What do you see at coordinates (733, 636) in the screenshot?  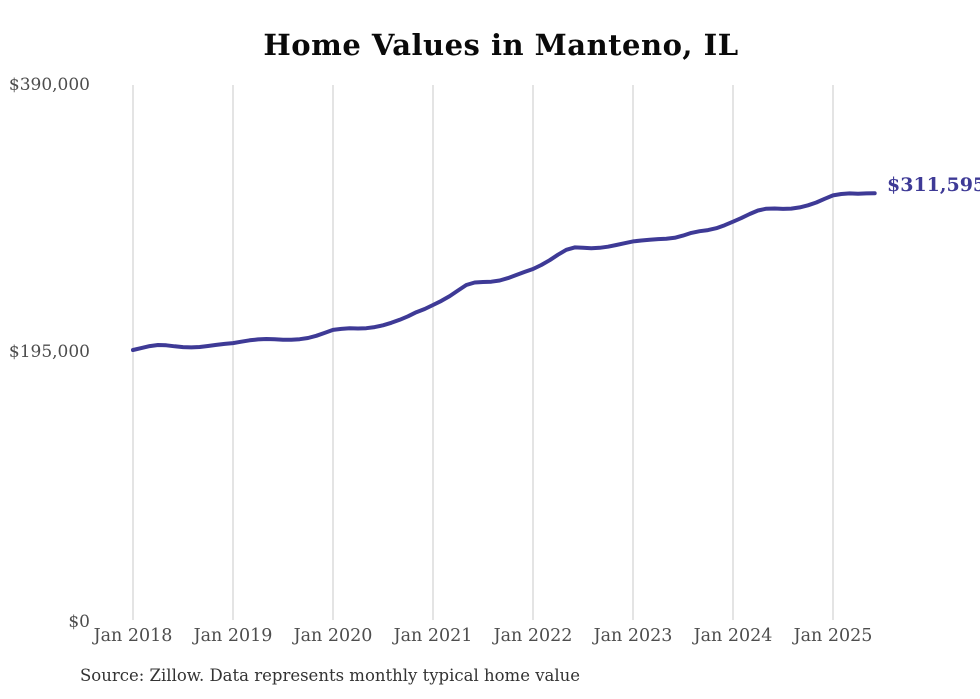 I see `x-axis-label: Jan 2024` at bounding box center [733, 636].